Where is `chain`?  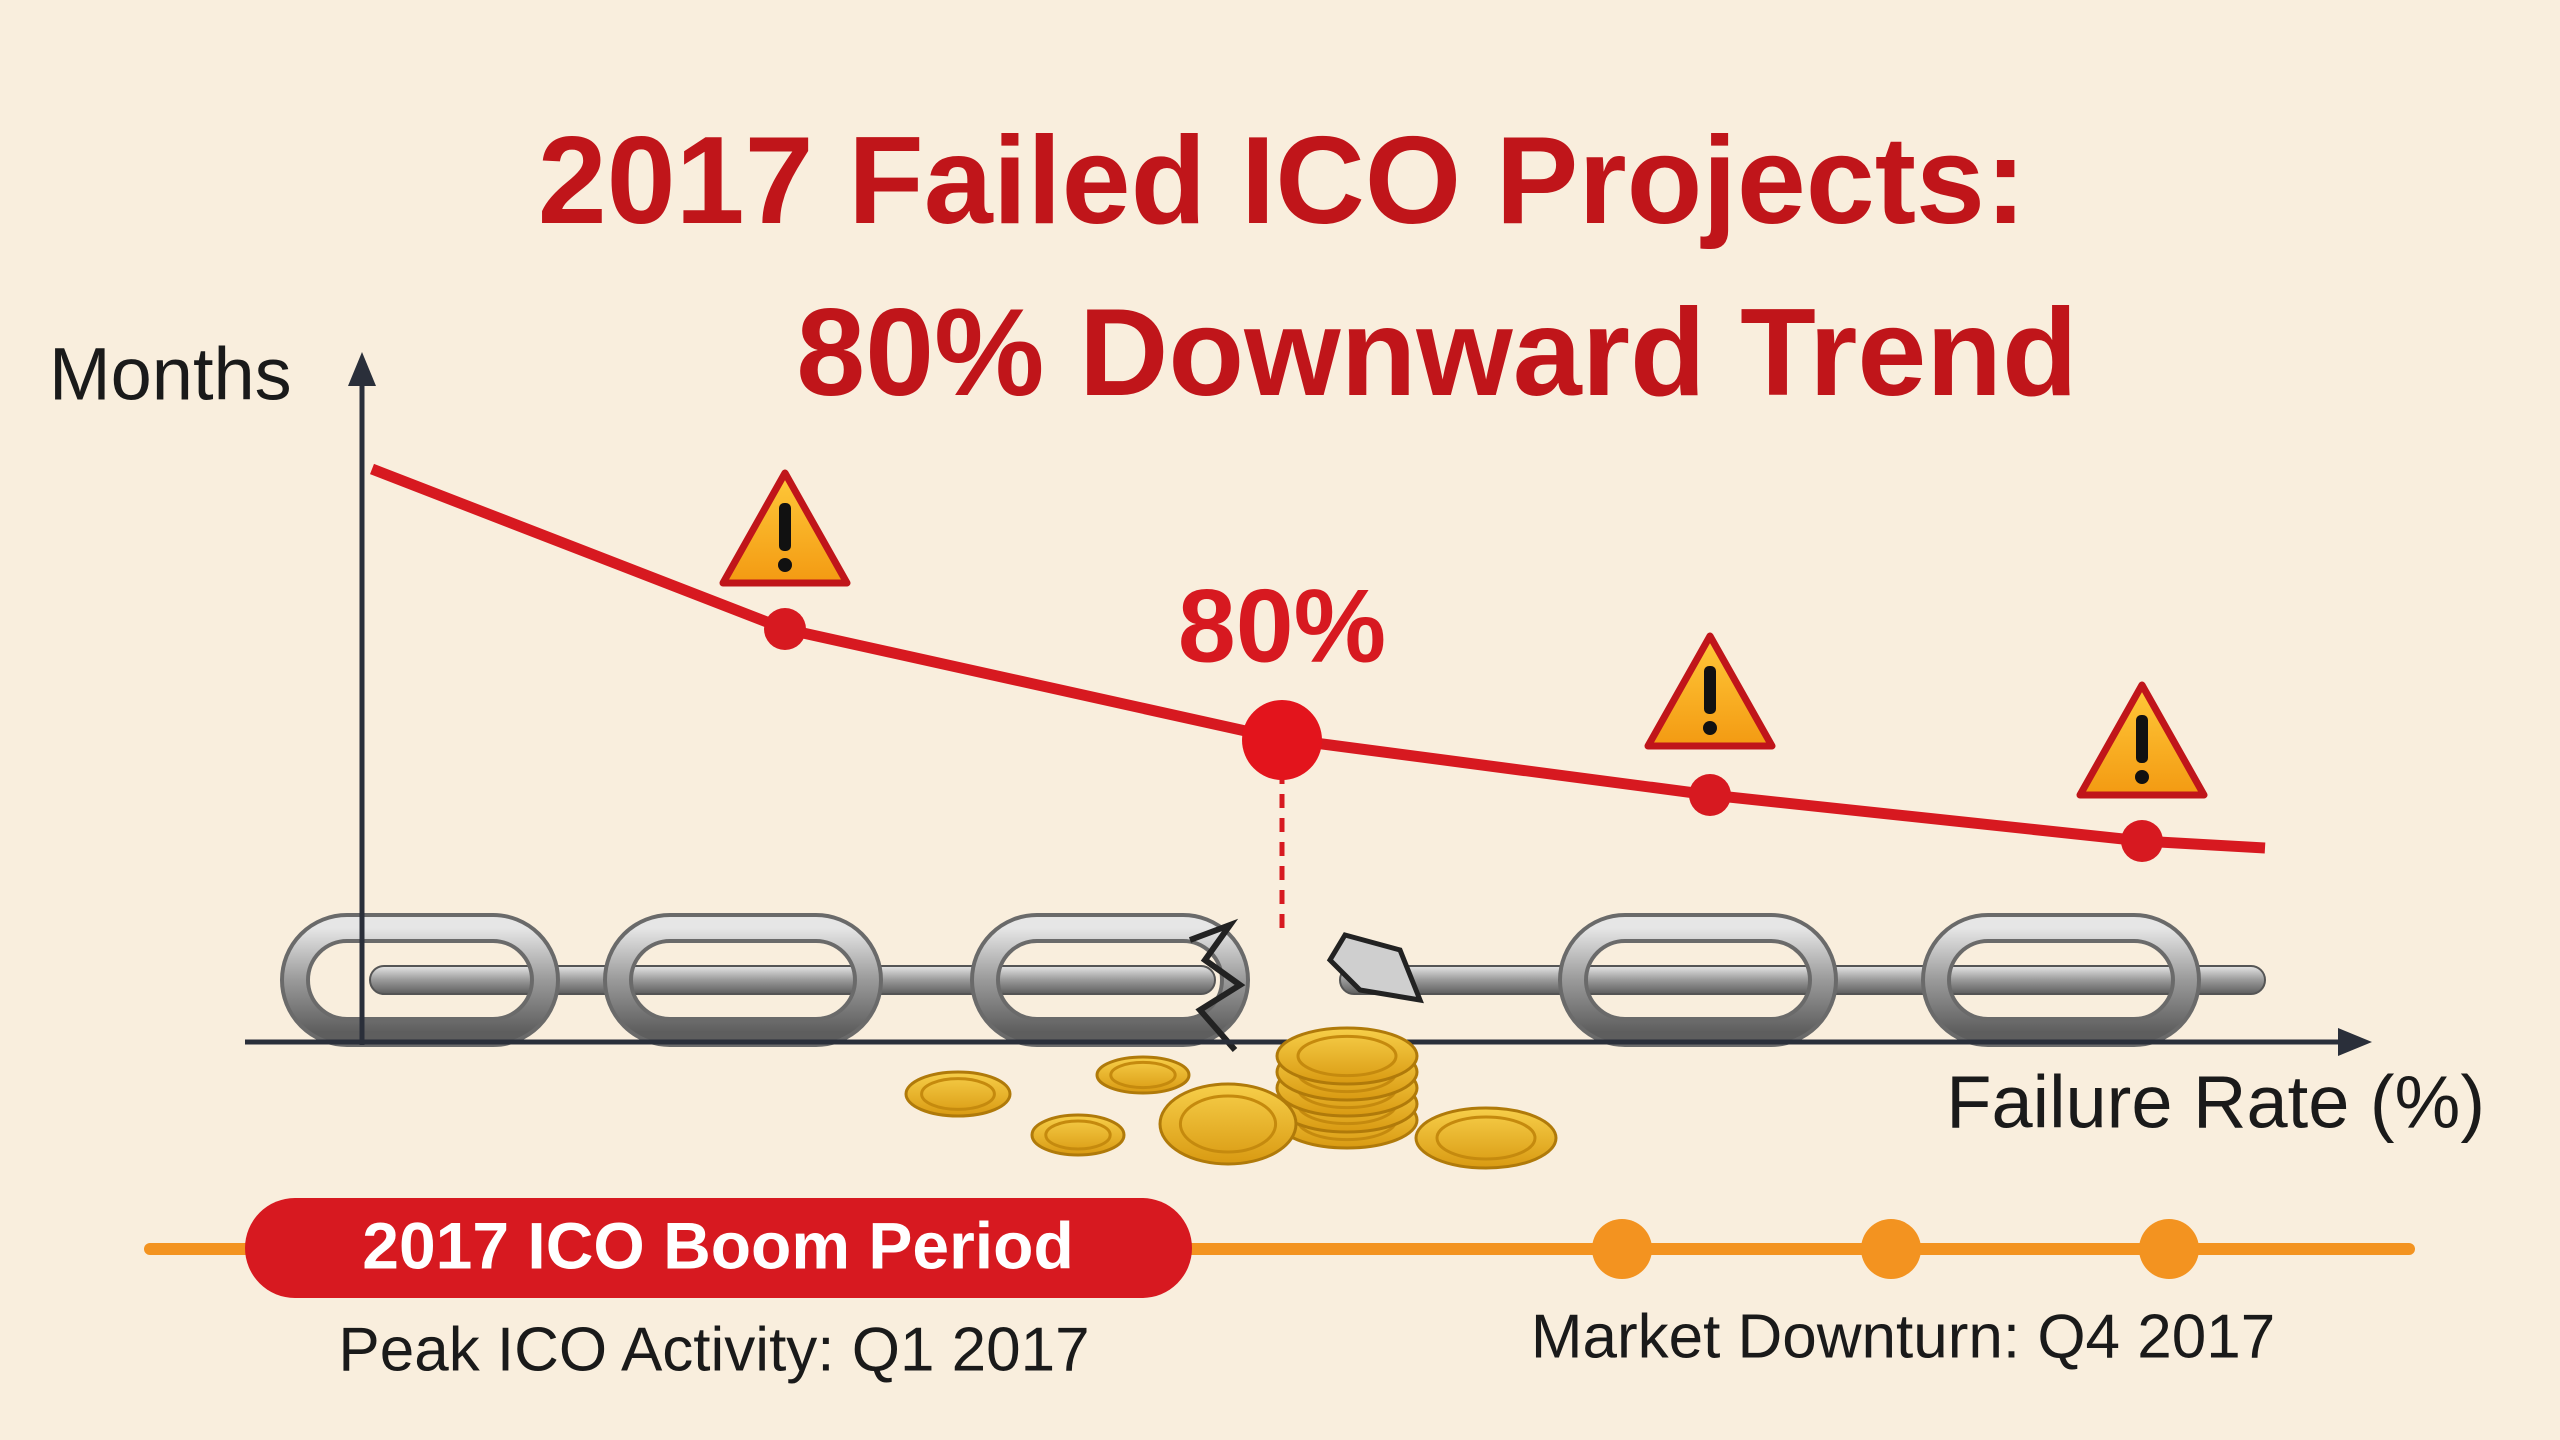 chain is located at coordinates (1273, 982).